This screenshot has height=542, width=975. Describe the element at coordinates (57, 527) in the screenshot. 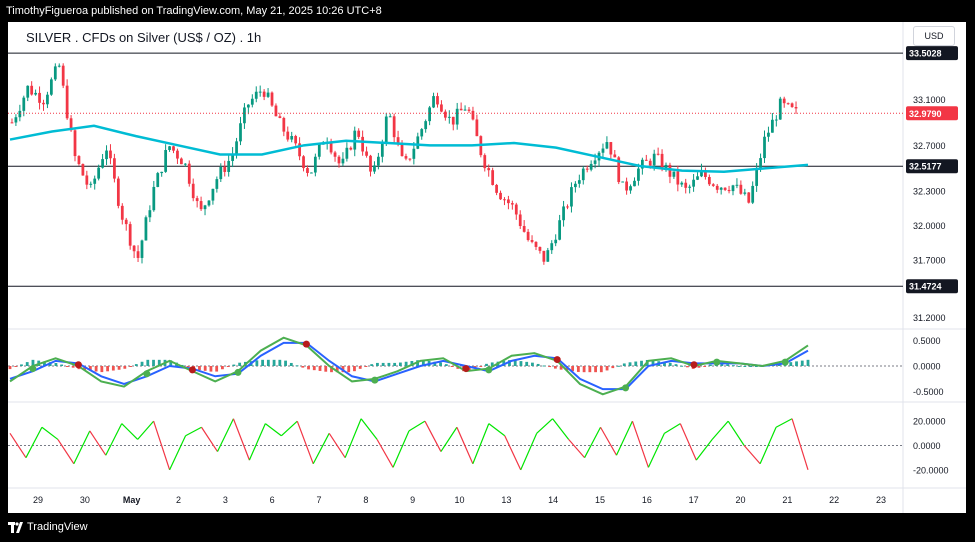

I see `footer-brand: TradingView` at that location.